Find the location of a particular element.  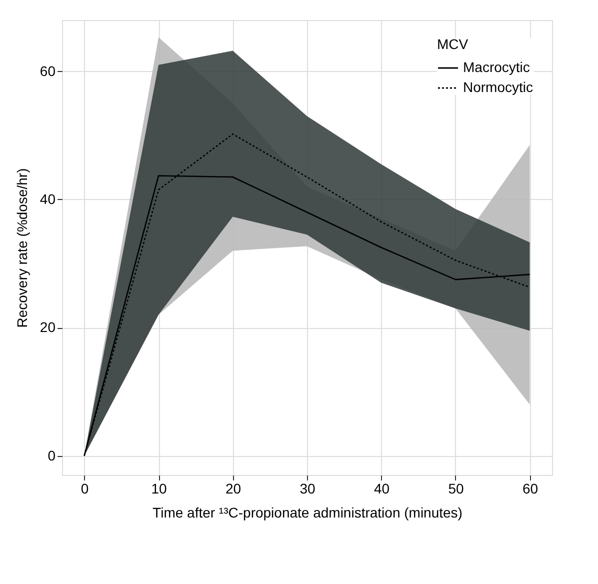

y-tick-label: 40 is located at coordinates (48, 198).